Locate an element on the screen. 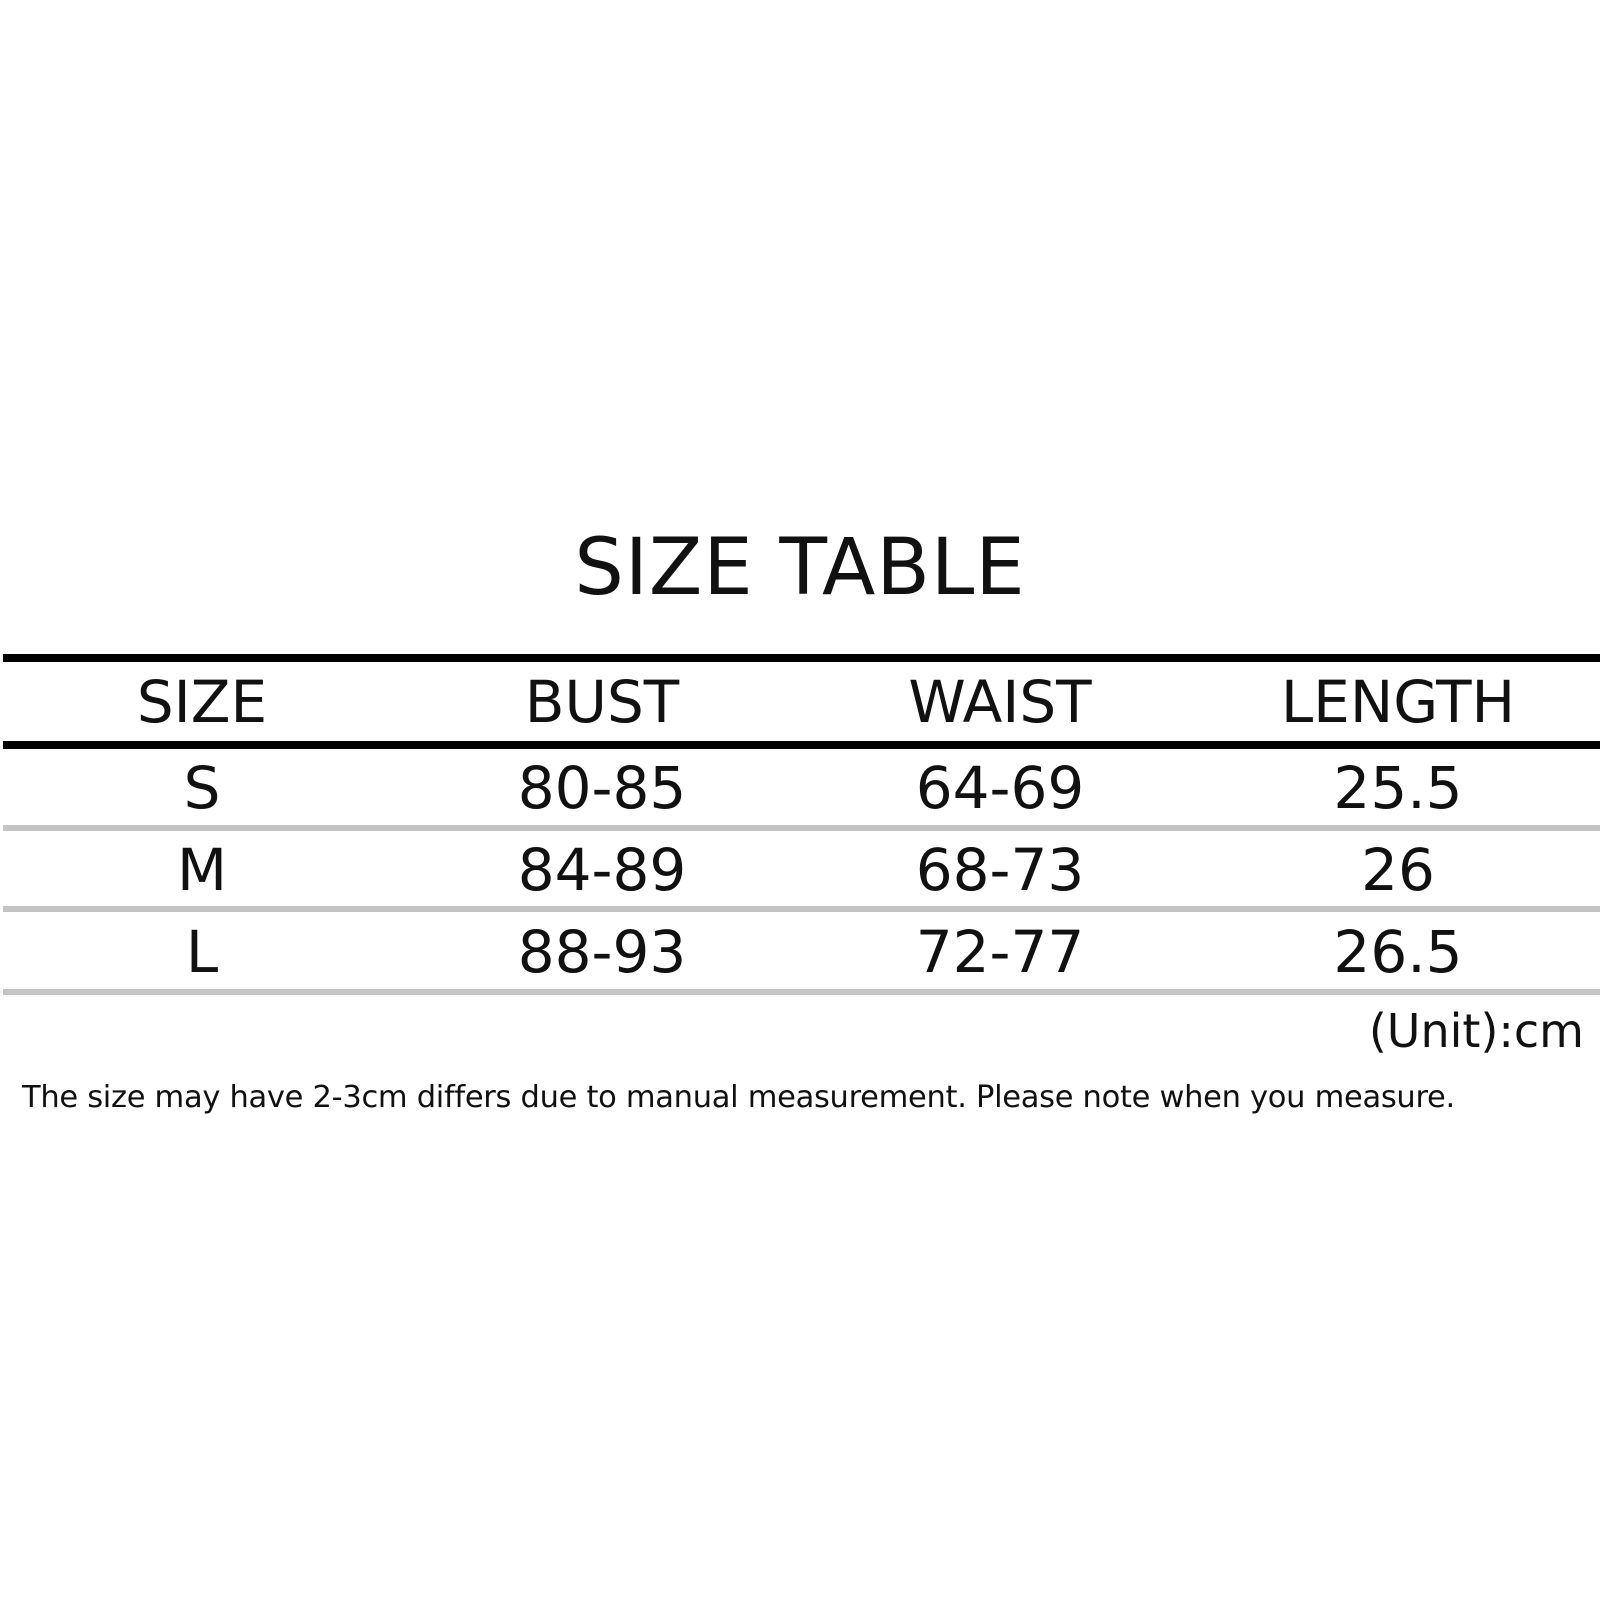  cell-length: 25.5 is located at coordinates (1398, 788).